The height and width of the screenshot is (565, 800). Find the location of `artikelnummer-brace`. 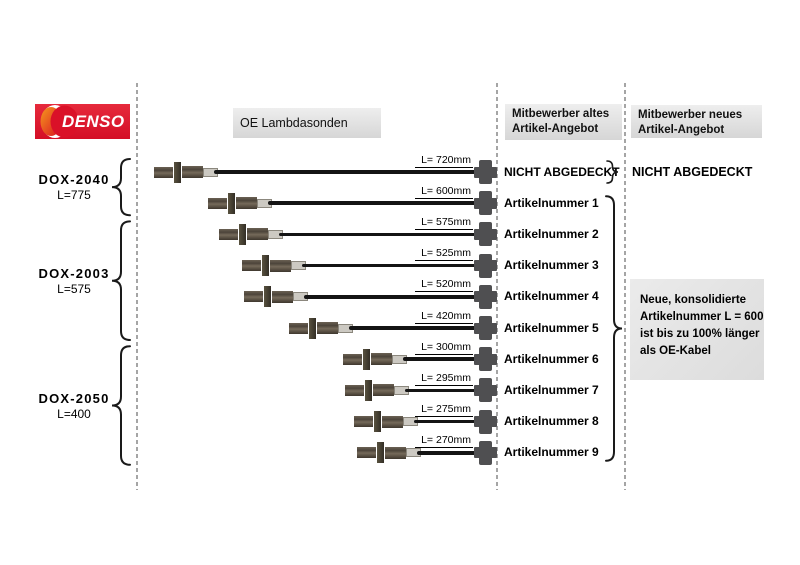

artikelnummer-brace is located at coordinates (614, 328).